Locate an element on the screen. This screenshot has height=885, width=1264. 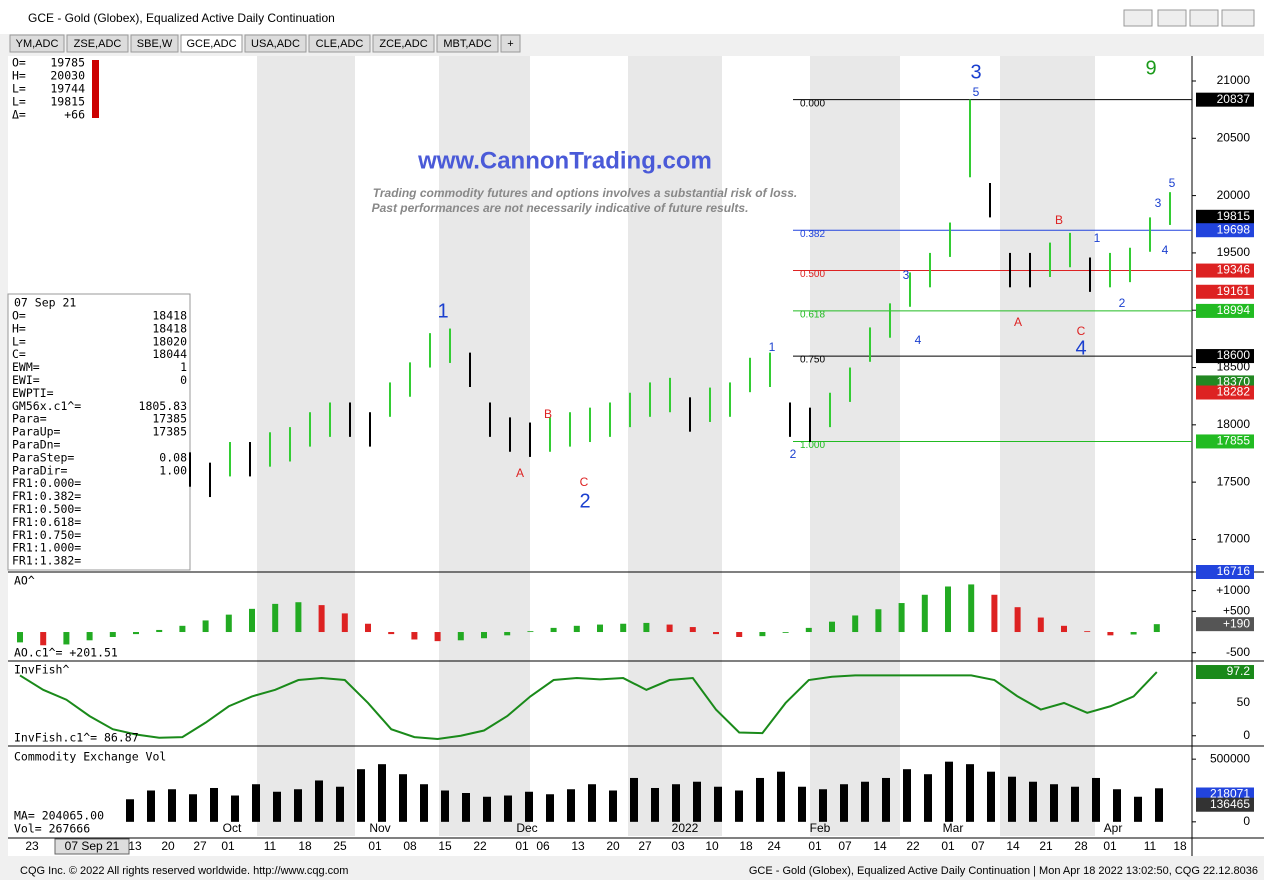
wave-label: A is located at coordinates (1018, 322).